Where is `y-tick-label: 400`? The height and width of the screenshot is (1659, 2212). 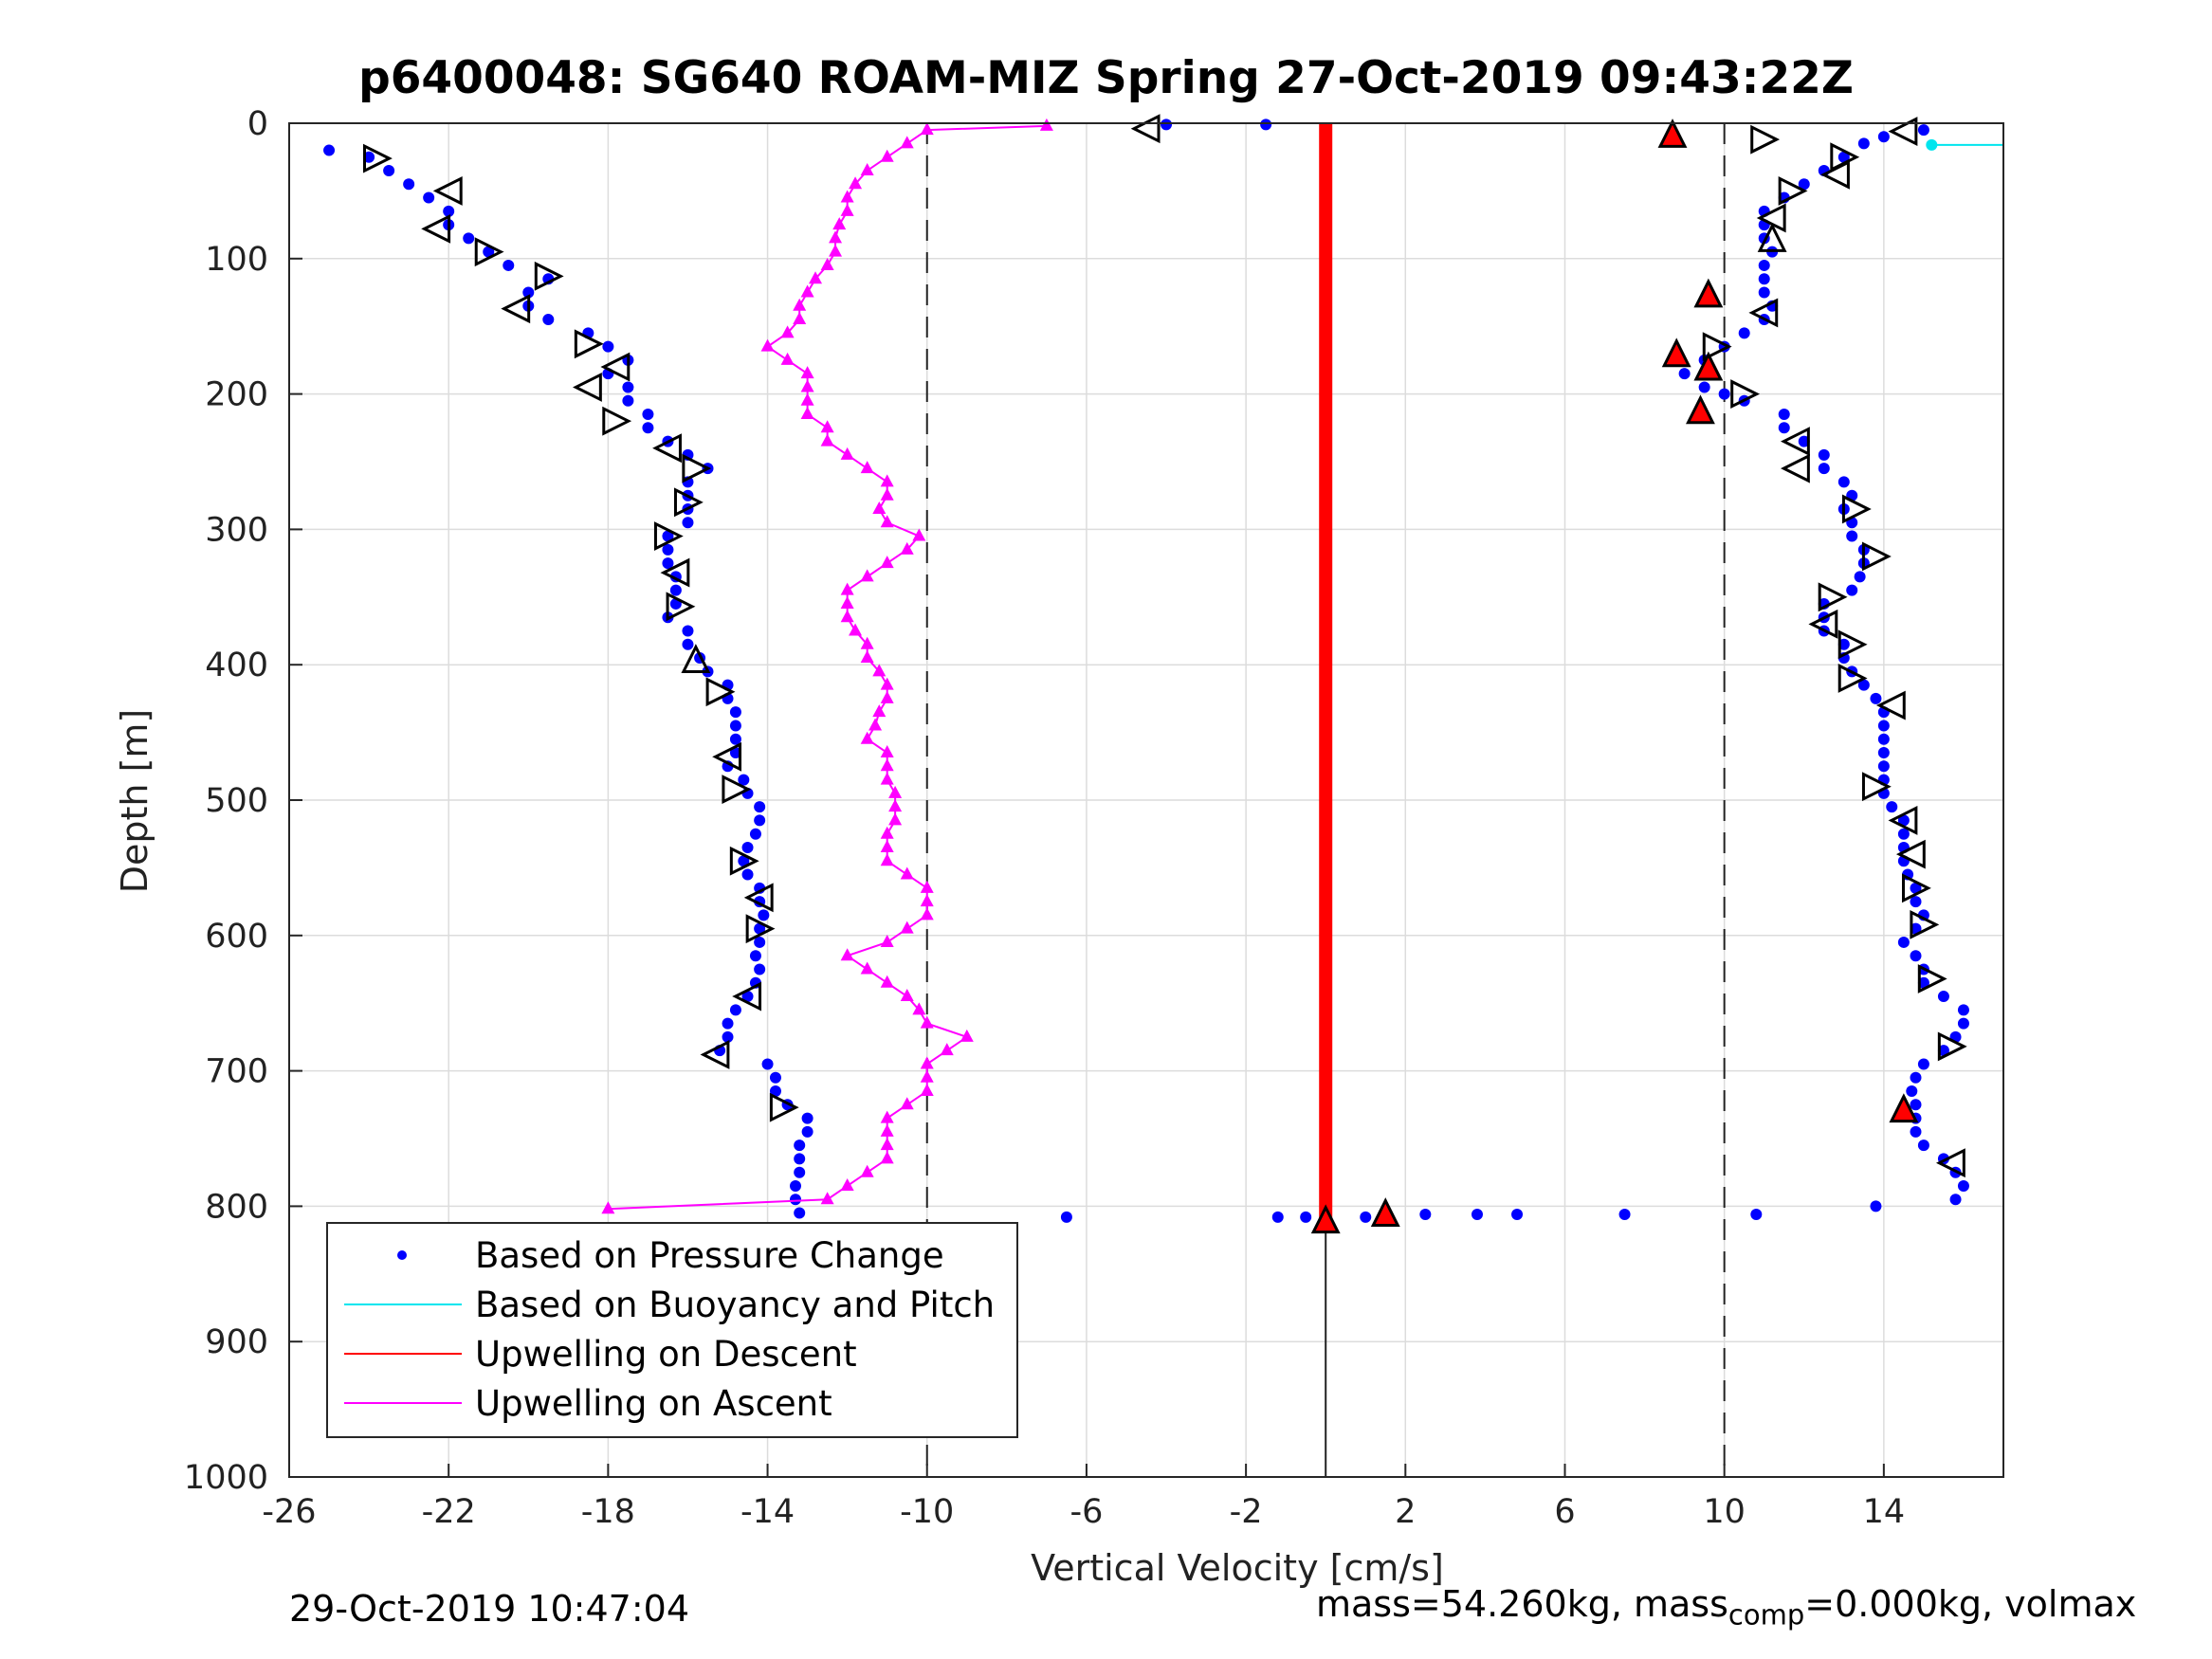 y-tick-label: 400 is located at coordinates (236, 665).